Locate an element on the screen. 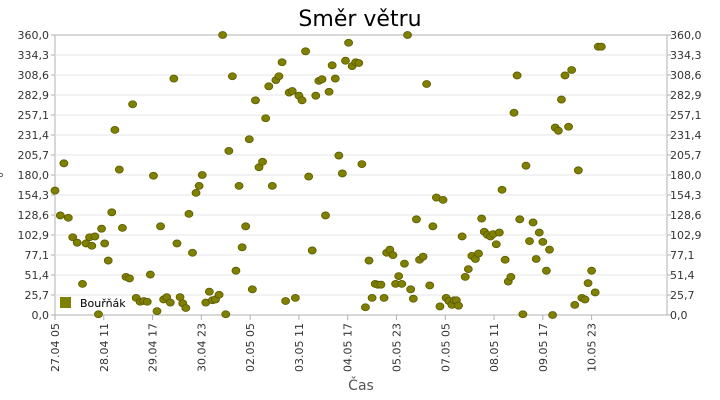 Image resolution: width=720 pixels, height=400 pixels. x-tick-label: 07.05 05 is located at coordinates (445, 347).